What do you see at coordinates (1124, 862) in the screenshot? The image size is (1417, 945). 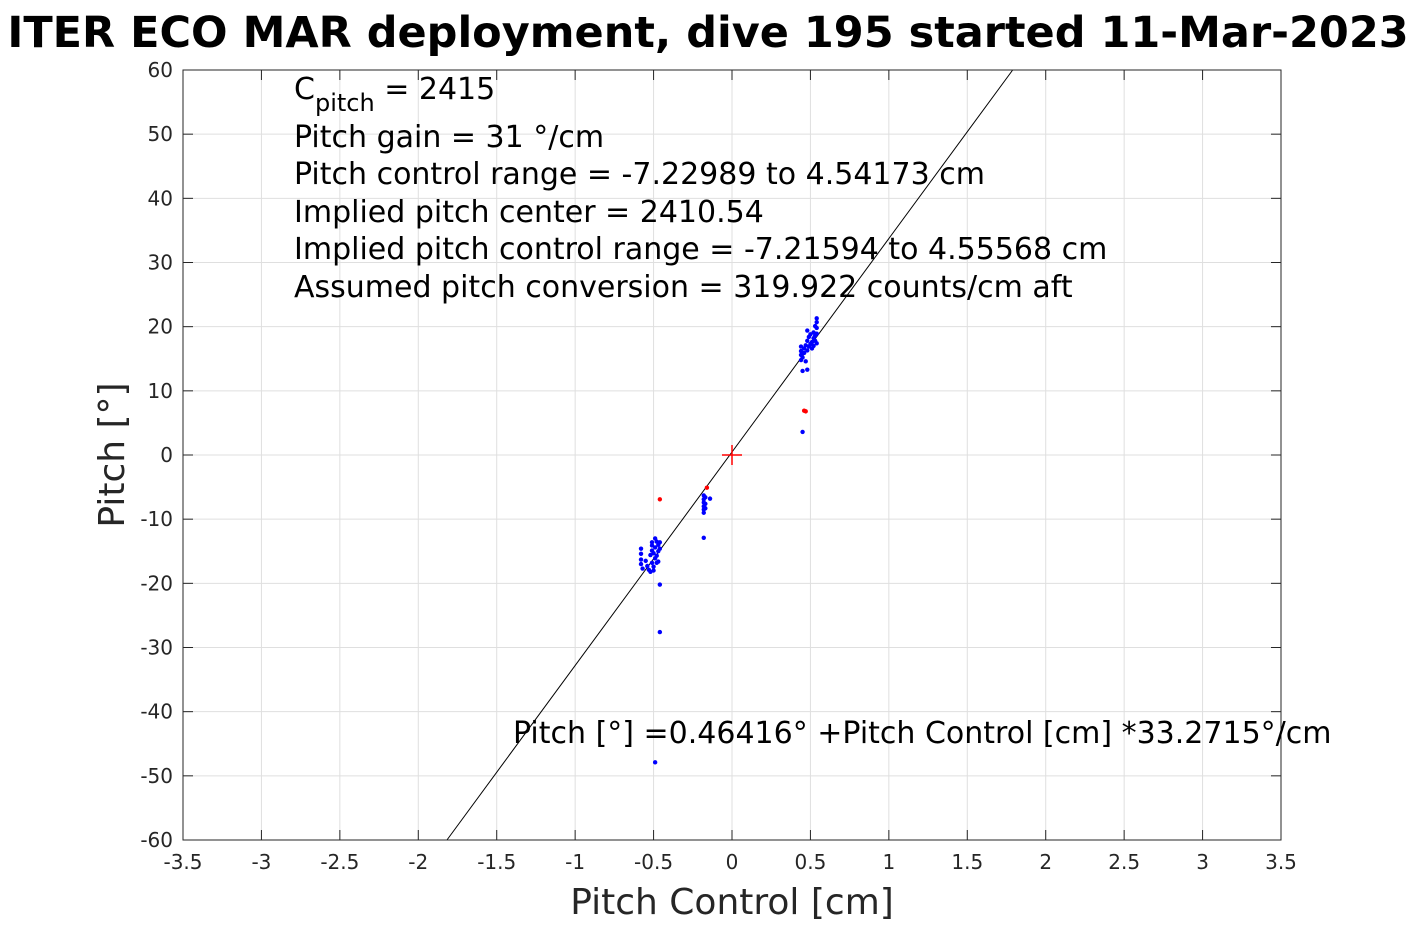 I see `x-tick-label: 2.5` at bounding box center [1124, 862].